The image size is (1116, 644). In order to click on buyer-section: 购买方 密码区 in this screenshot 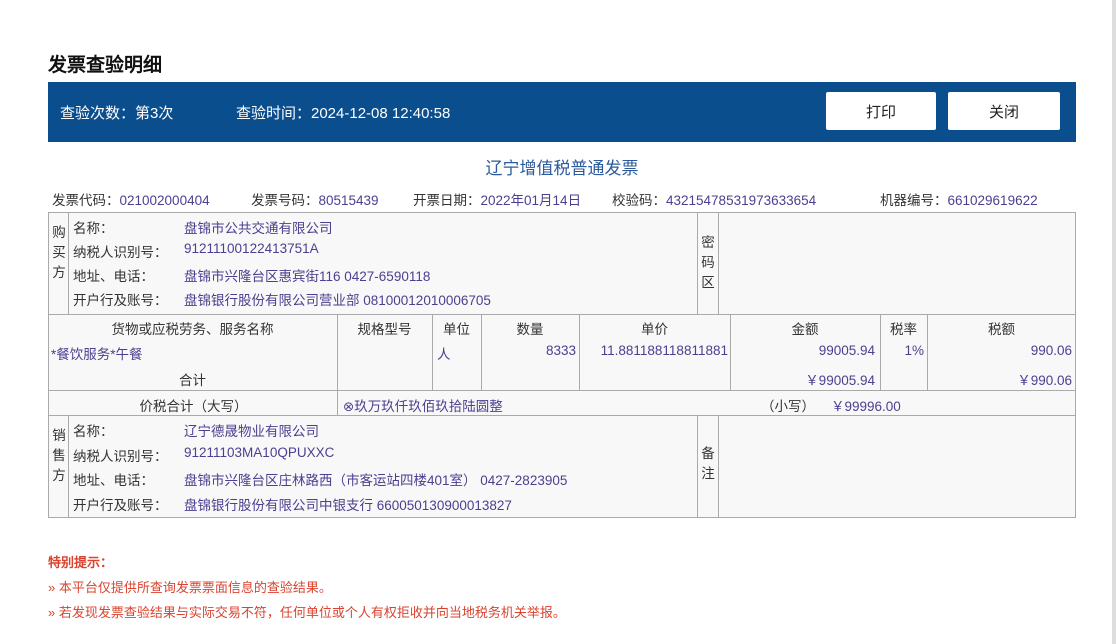, I will do `click(562, 263)`.